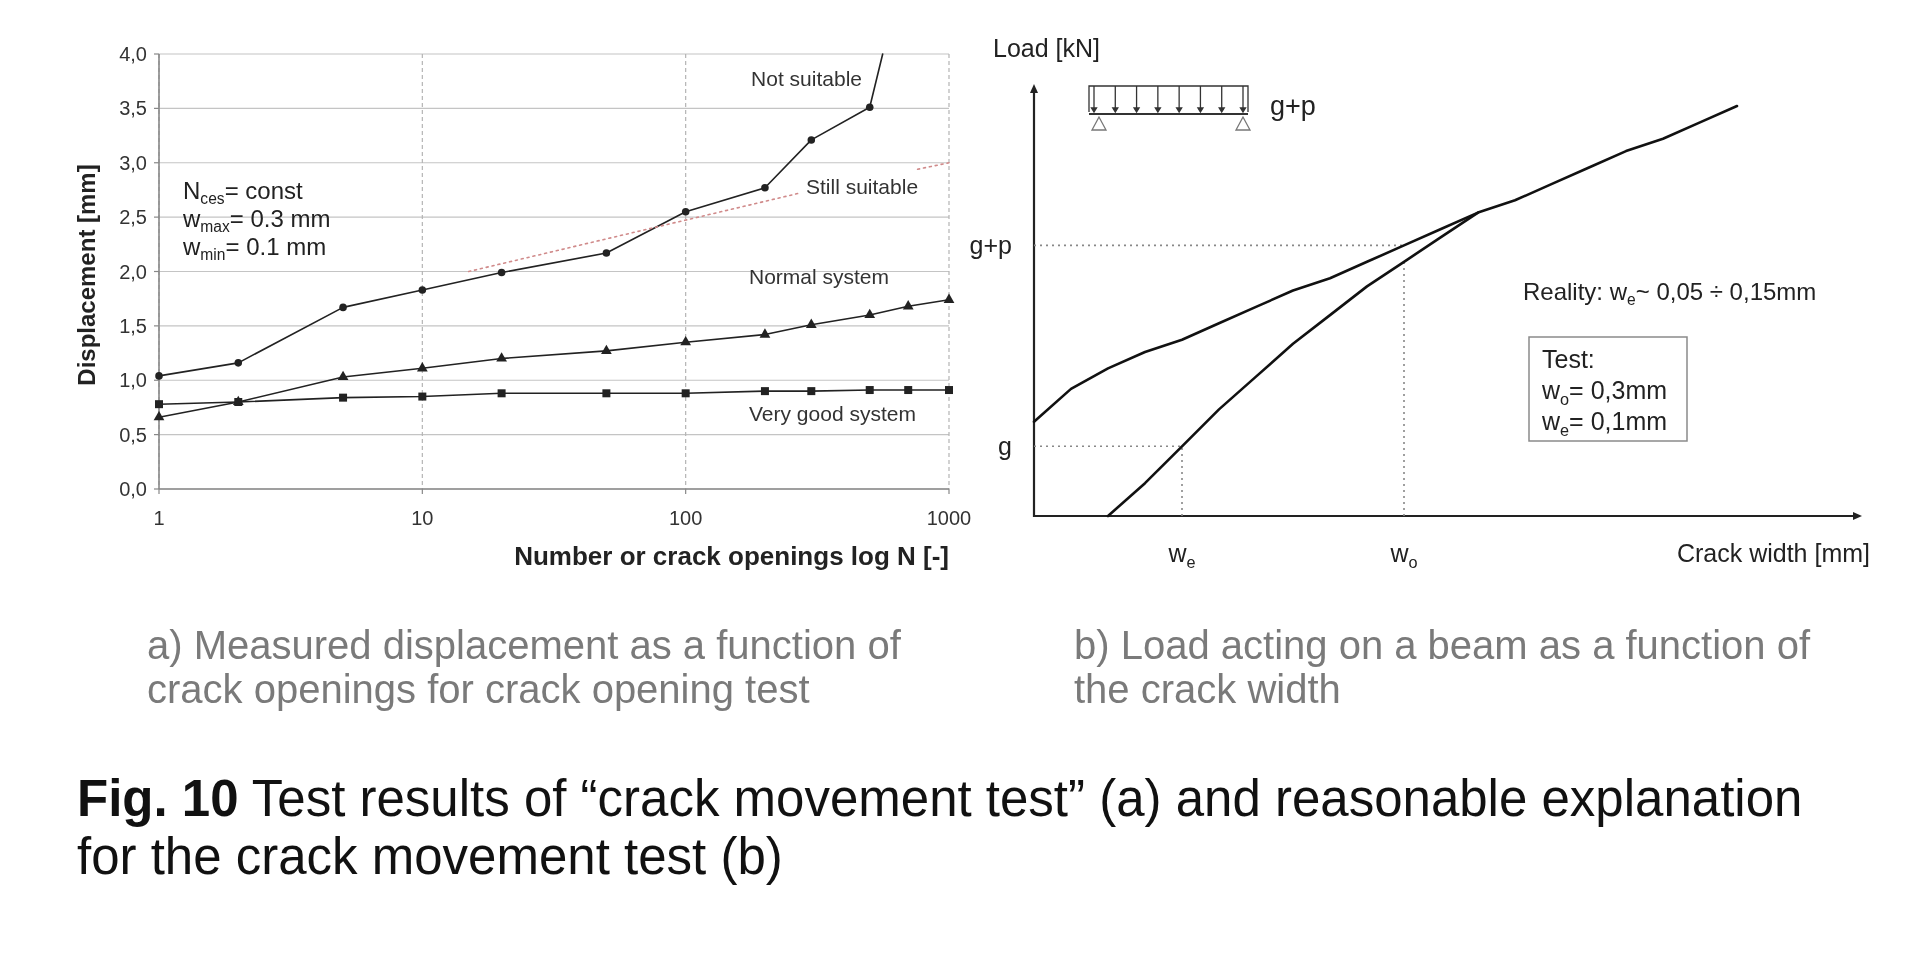 The image size is (1920, 960). I want to click on y-tick-label: 3,0, so click(133, 162).